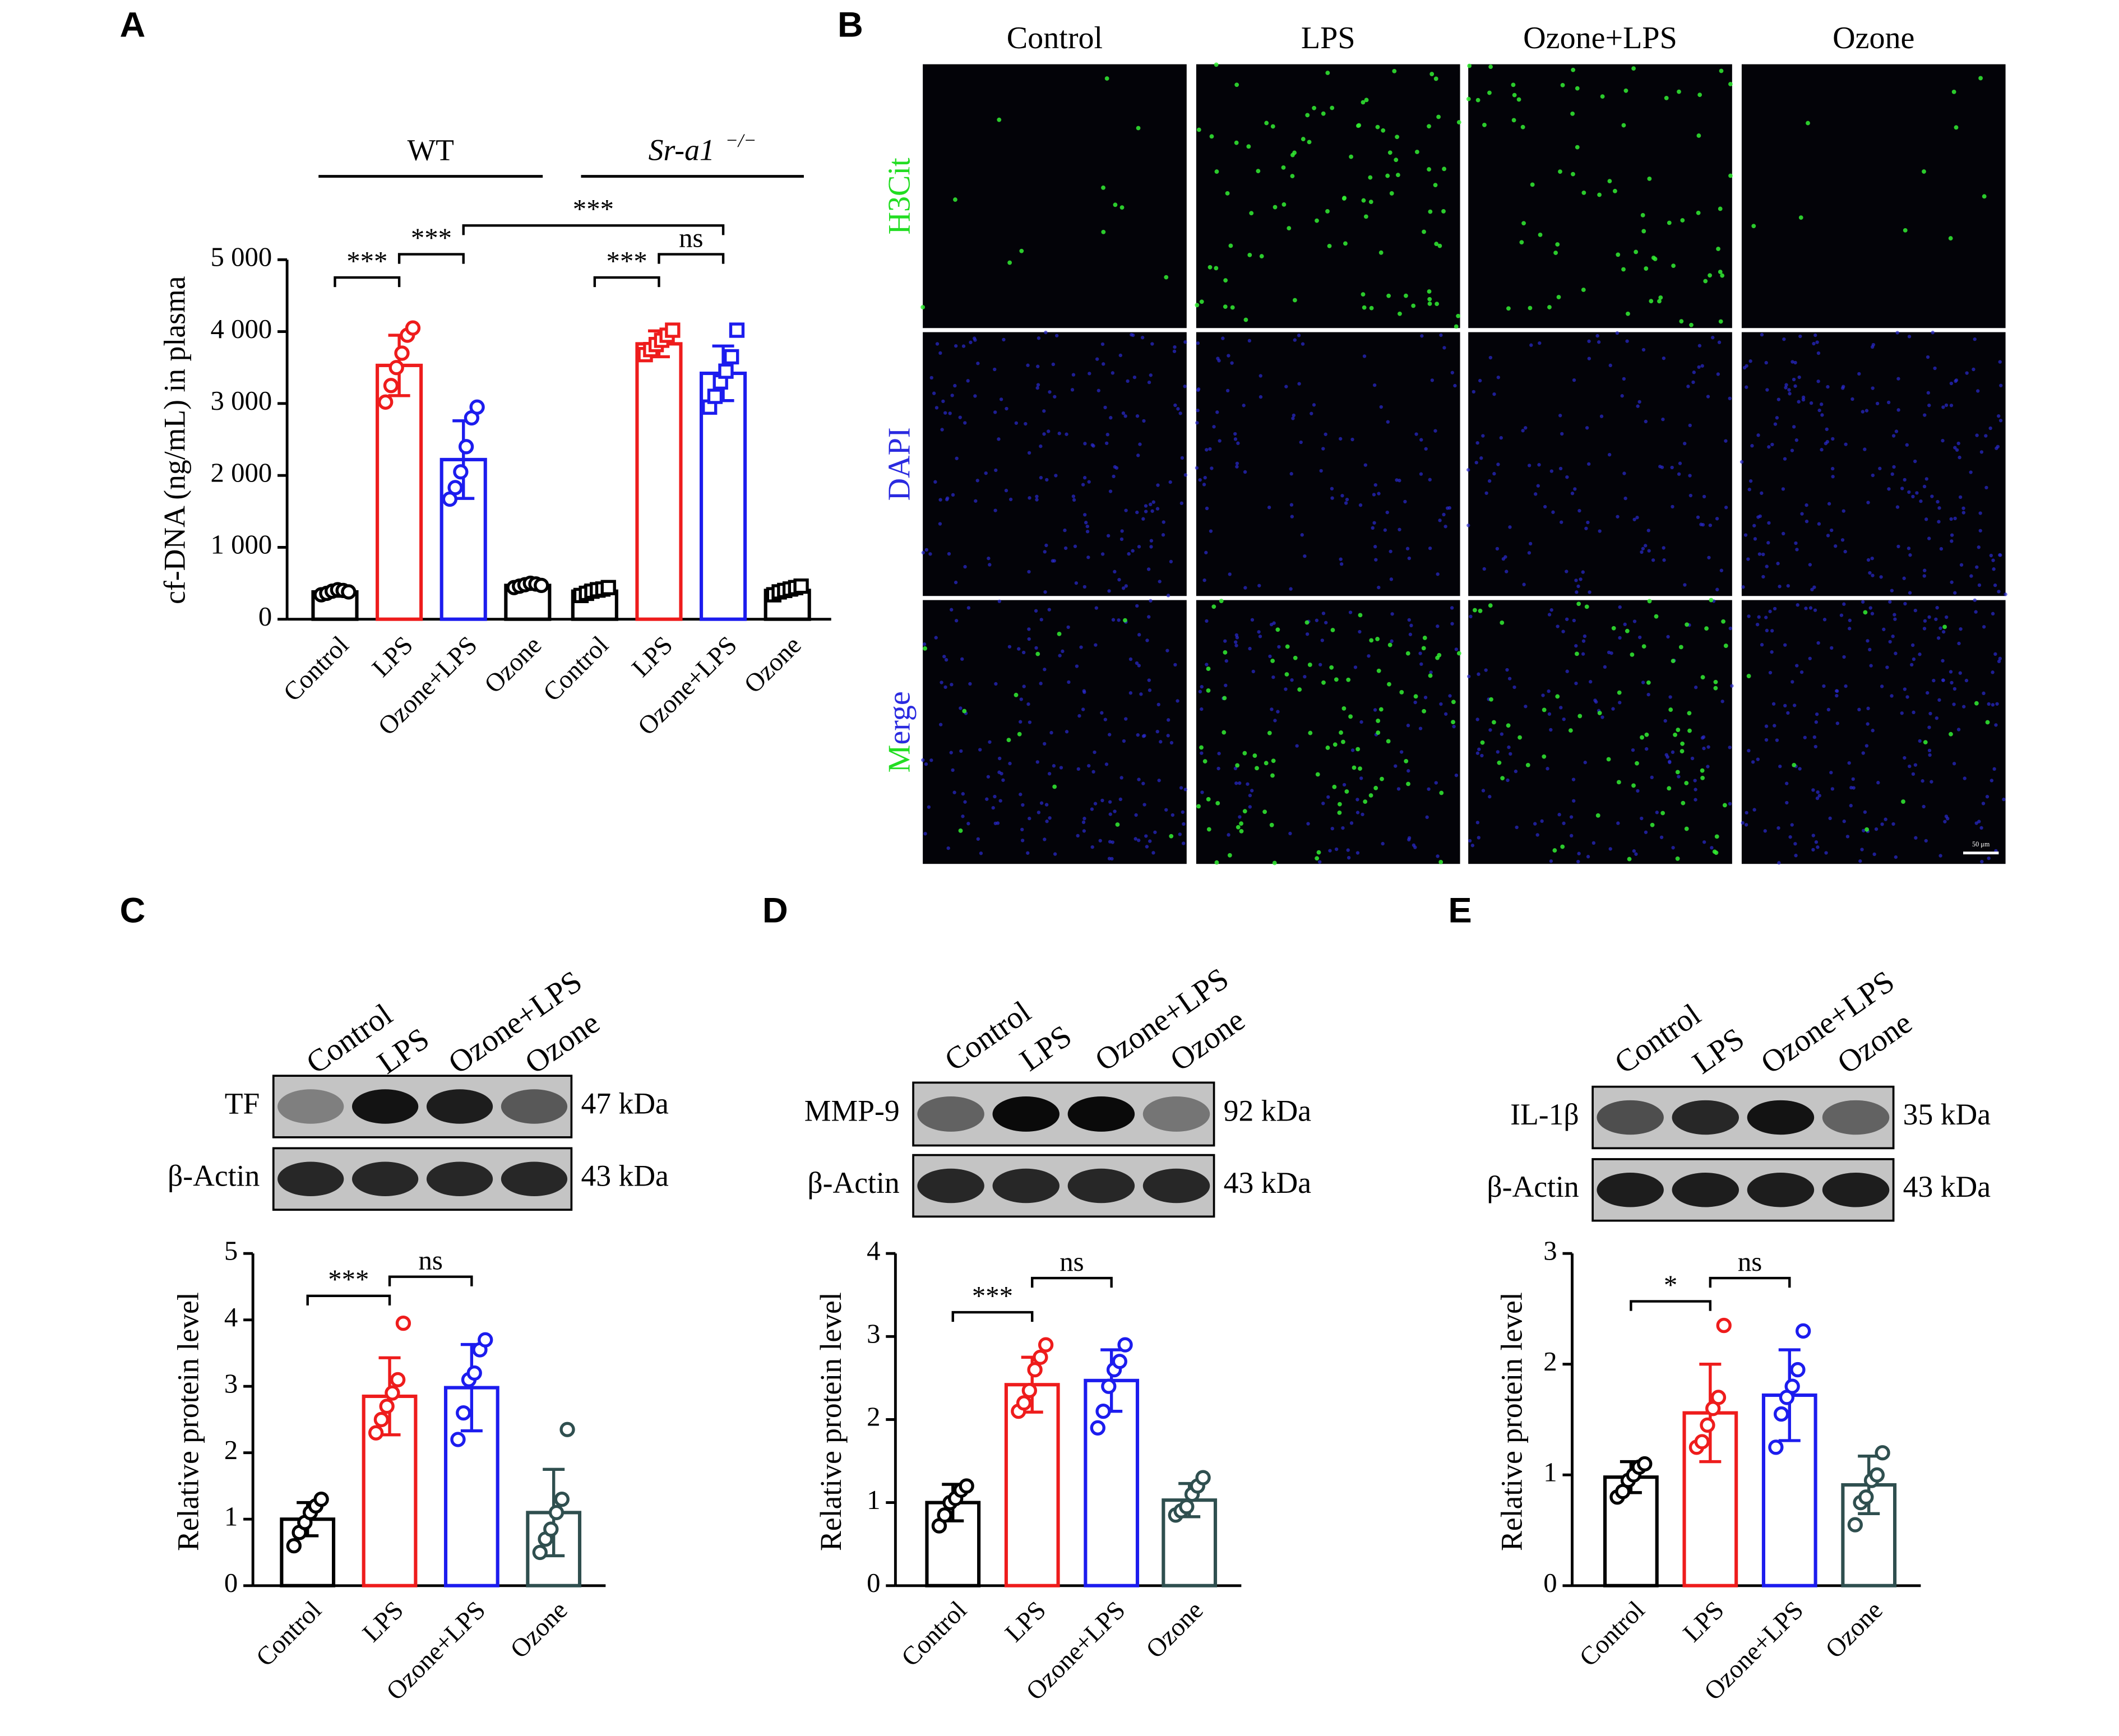 The width and height of the screenshot is (2119, 1736). I want to click on y-tick-label: 4, so click(874, 1250).